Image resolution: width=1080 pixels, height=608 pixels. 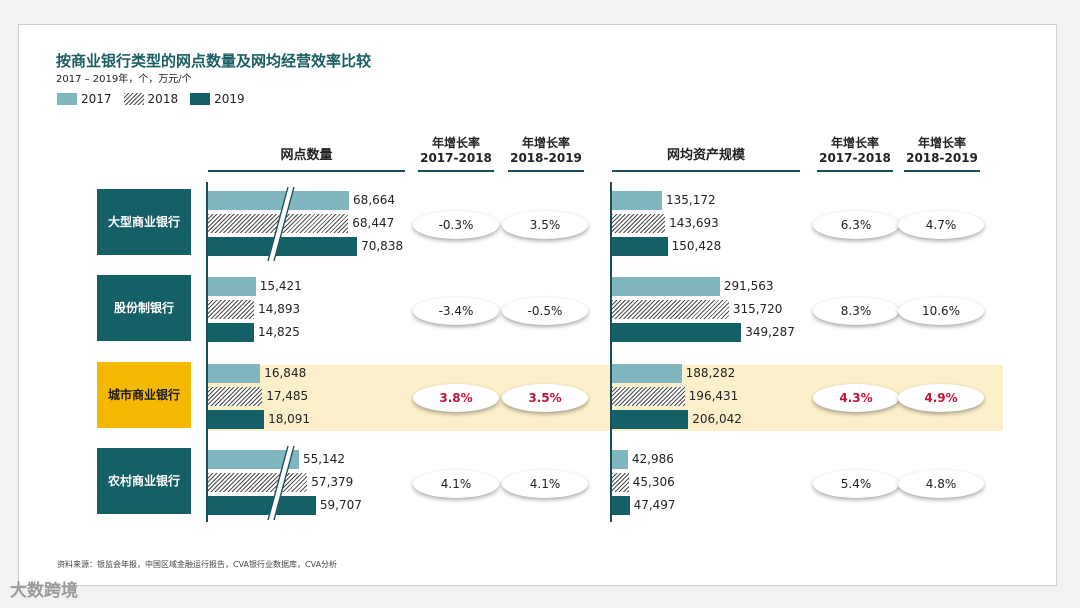 What do you see at coordinates (332, 482) in the screenshot?
I see `branch-value-rural-2018: 57,379` at bounding box center [332, 482].